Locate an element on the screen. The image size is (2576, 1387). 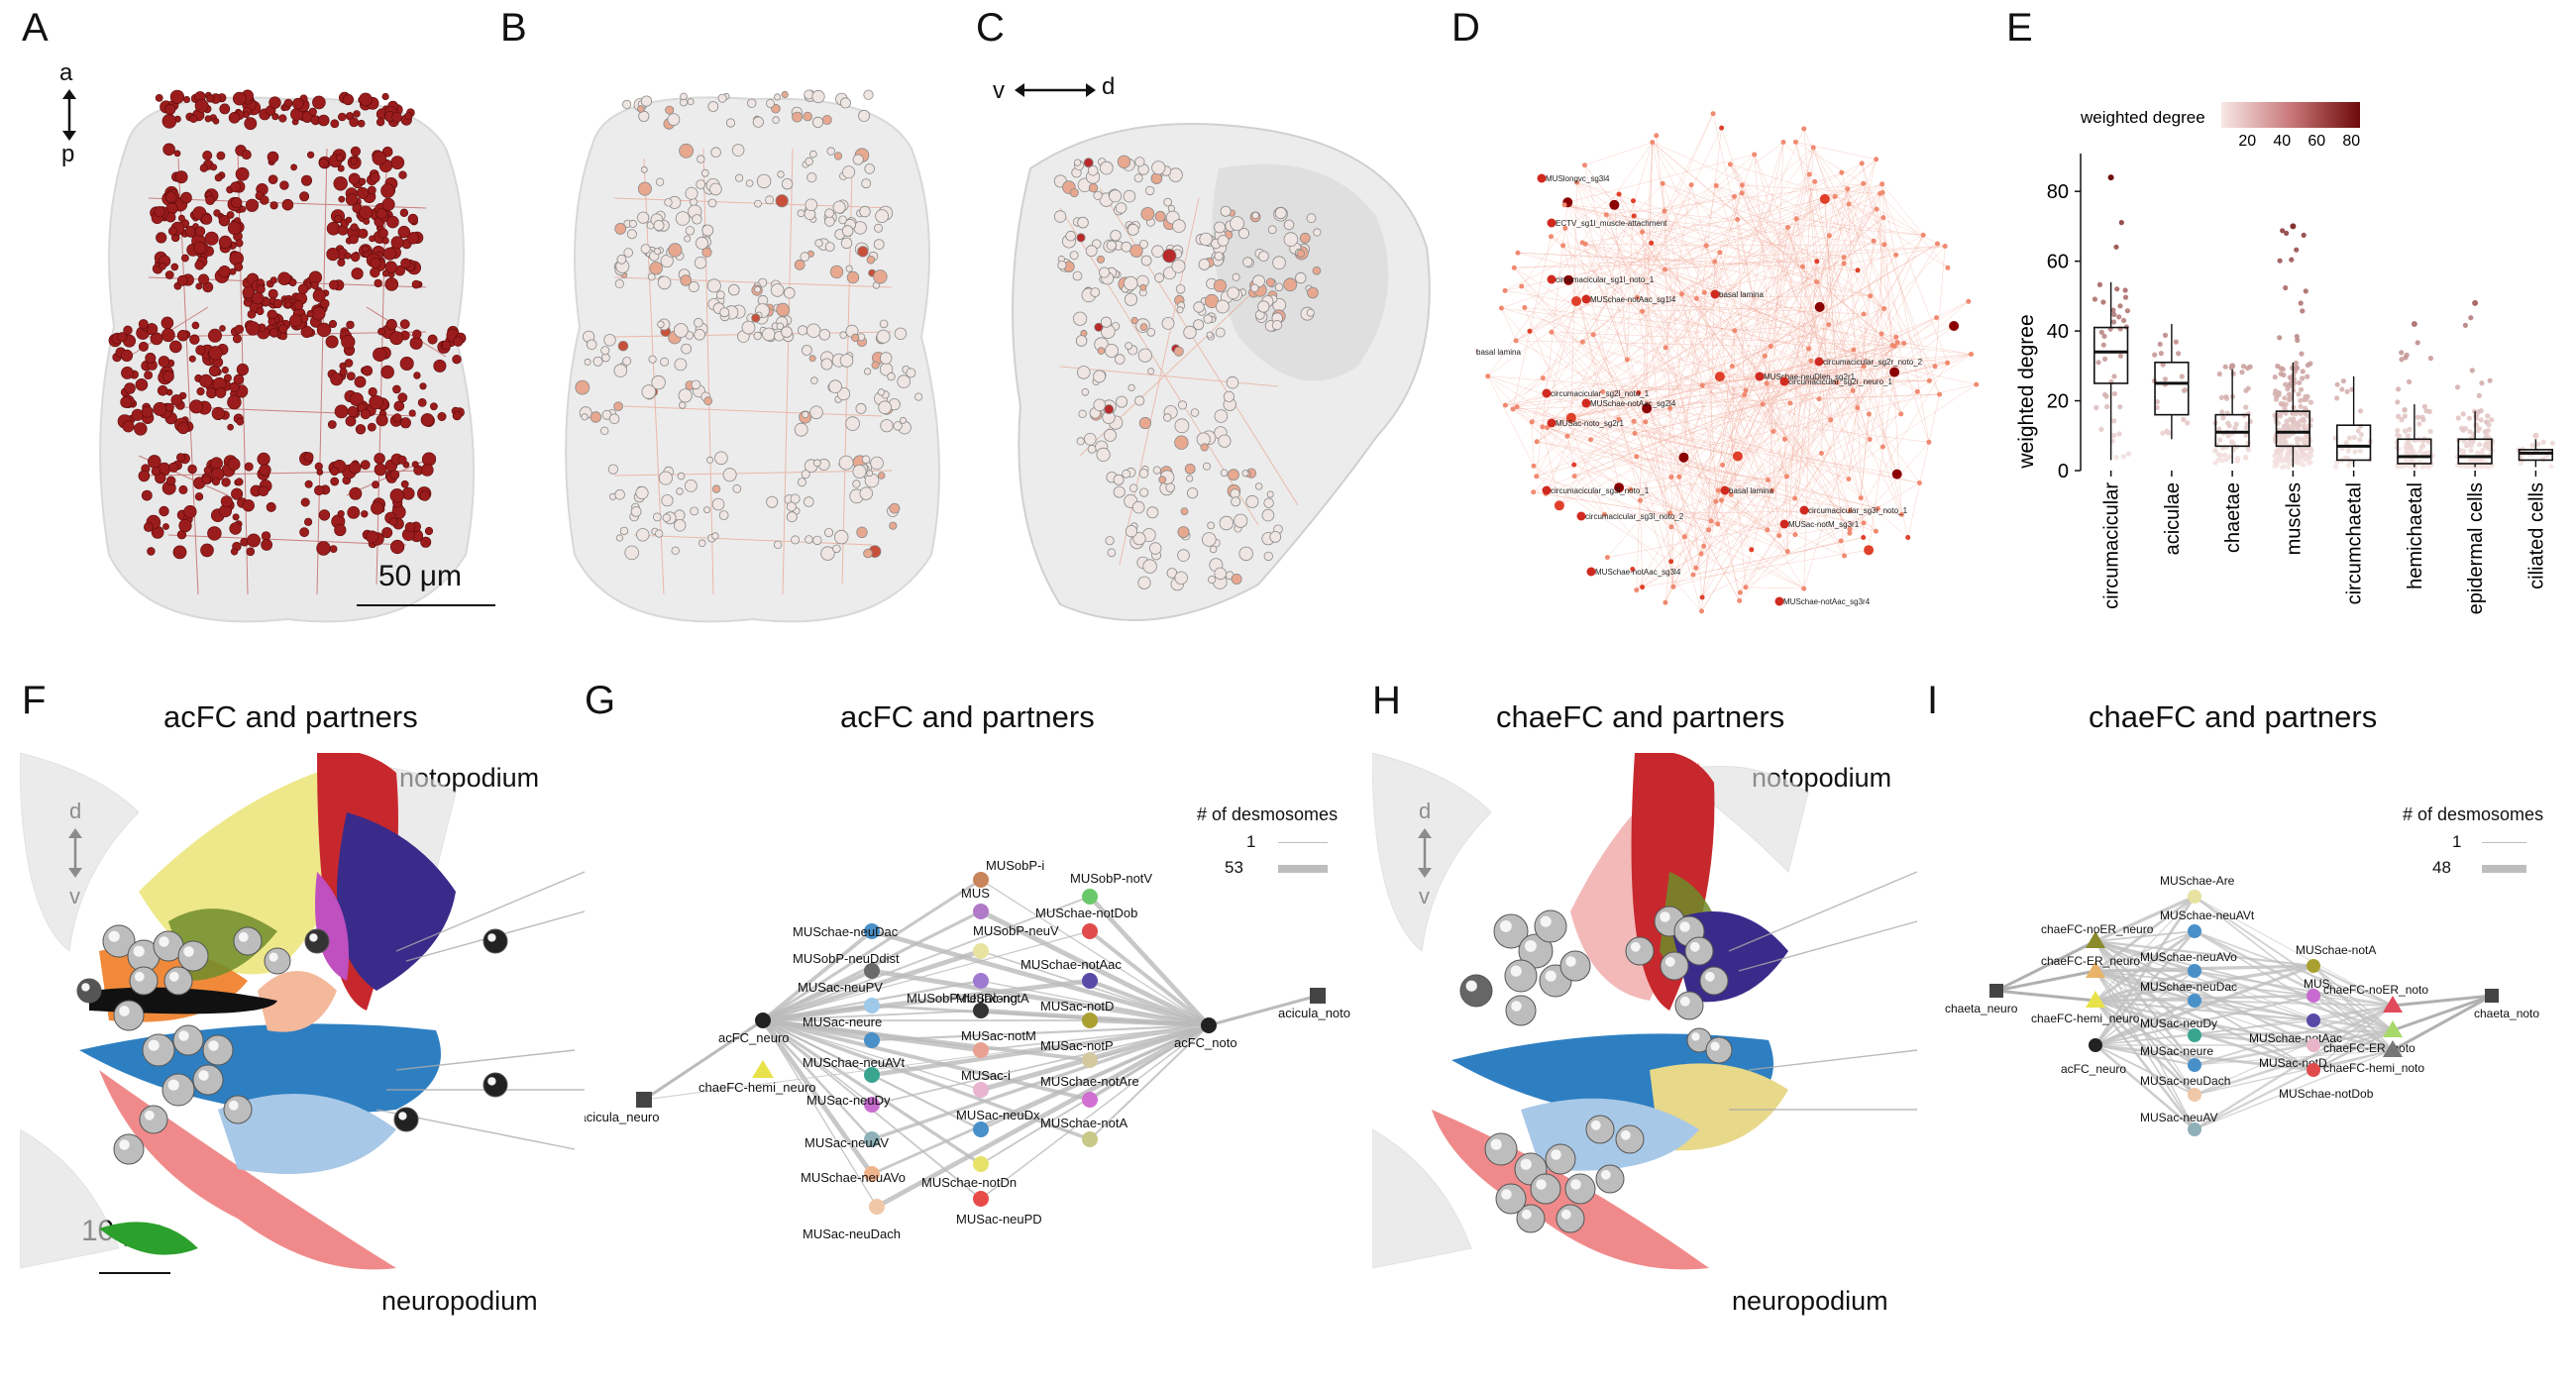
panel-letter-a: A is located at coordinates (35, 28).